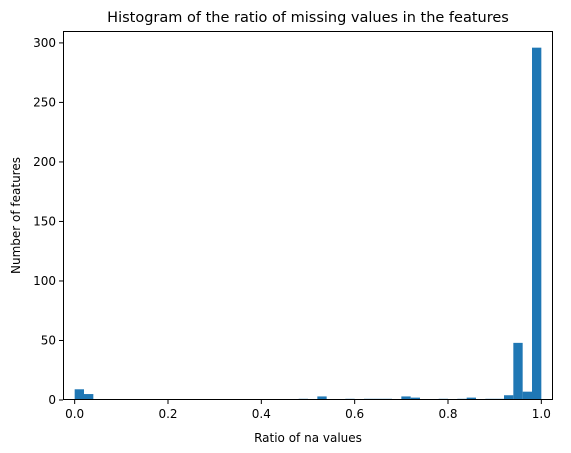  What do you see at coordinates (44, 162) in the screenshot?
I see `y-tick-label: 200` at bounding box center [44, 162].